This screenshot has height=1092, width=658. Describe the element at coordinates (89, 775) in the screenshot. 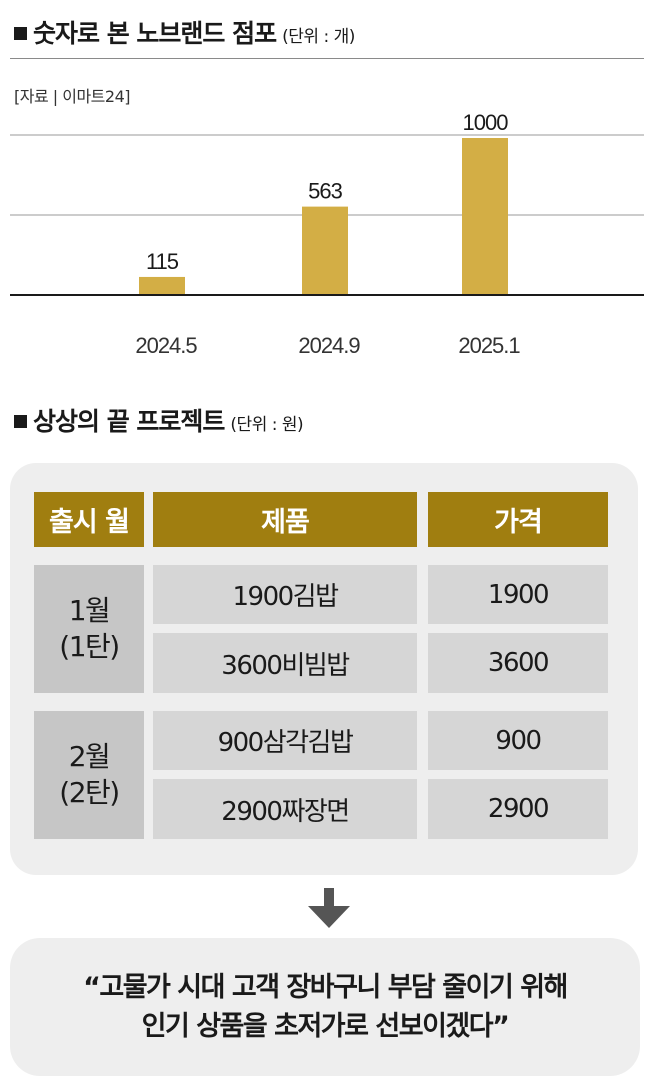

I see `month-cell: 2월 (2탄)` at that location.